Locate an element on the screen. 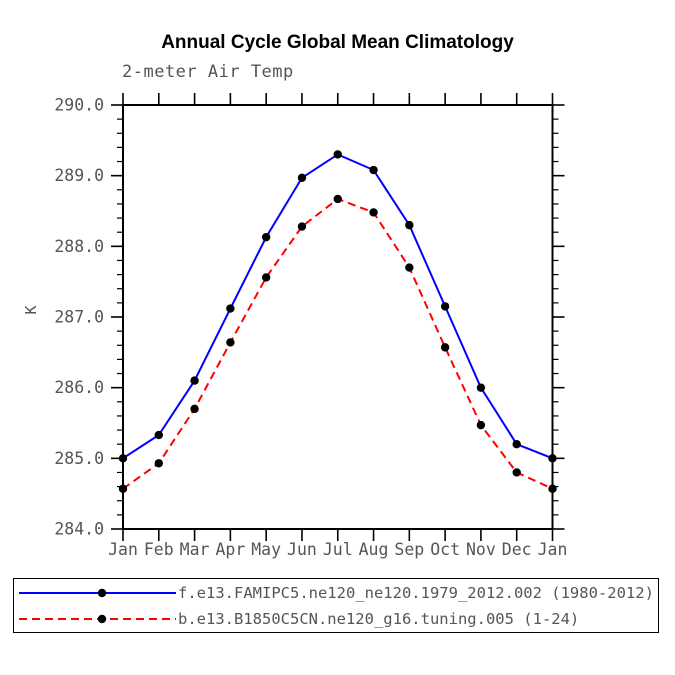 This screenshot has width=675, height=675. y-tick-label: 288.0 is located at coordinates (79, 246).